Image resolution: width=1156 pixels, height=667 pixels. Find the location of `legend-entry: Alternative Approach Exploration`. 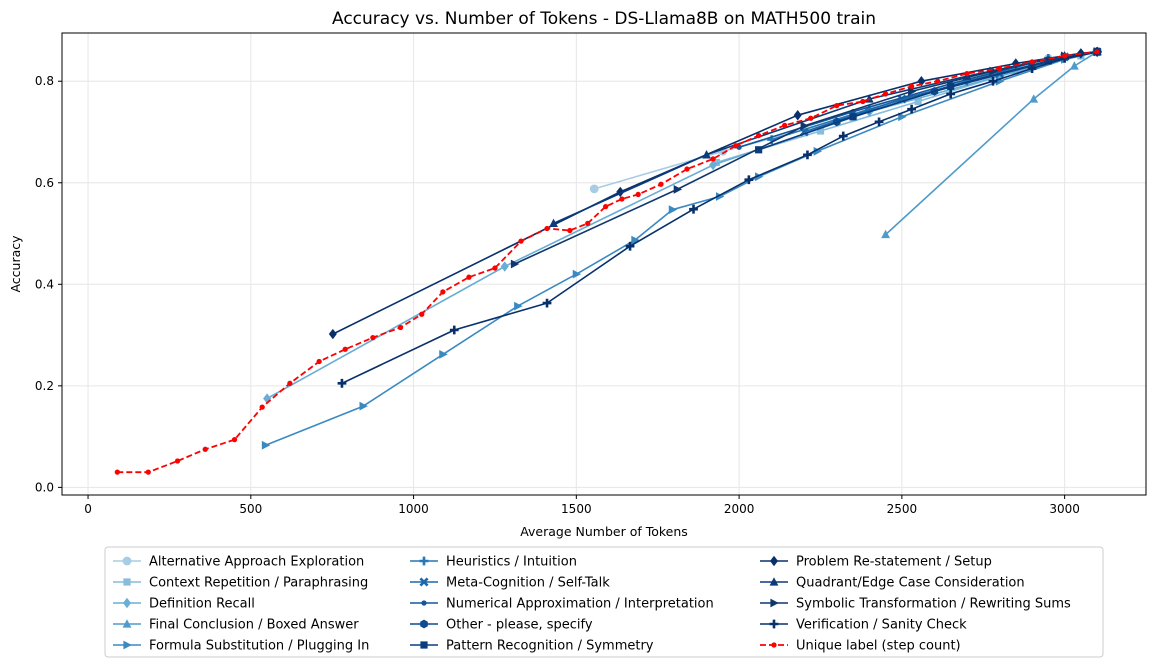

legend-entry: Alternative Approach Exploration is located at coordinates (238, 562).